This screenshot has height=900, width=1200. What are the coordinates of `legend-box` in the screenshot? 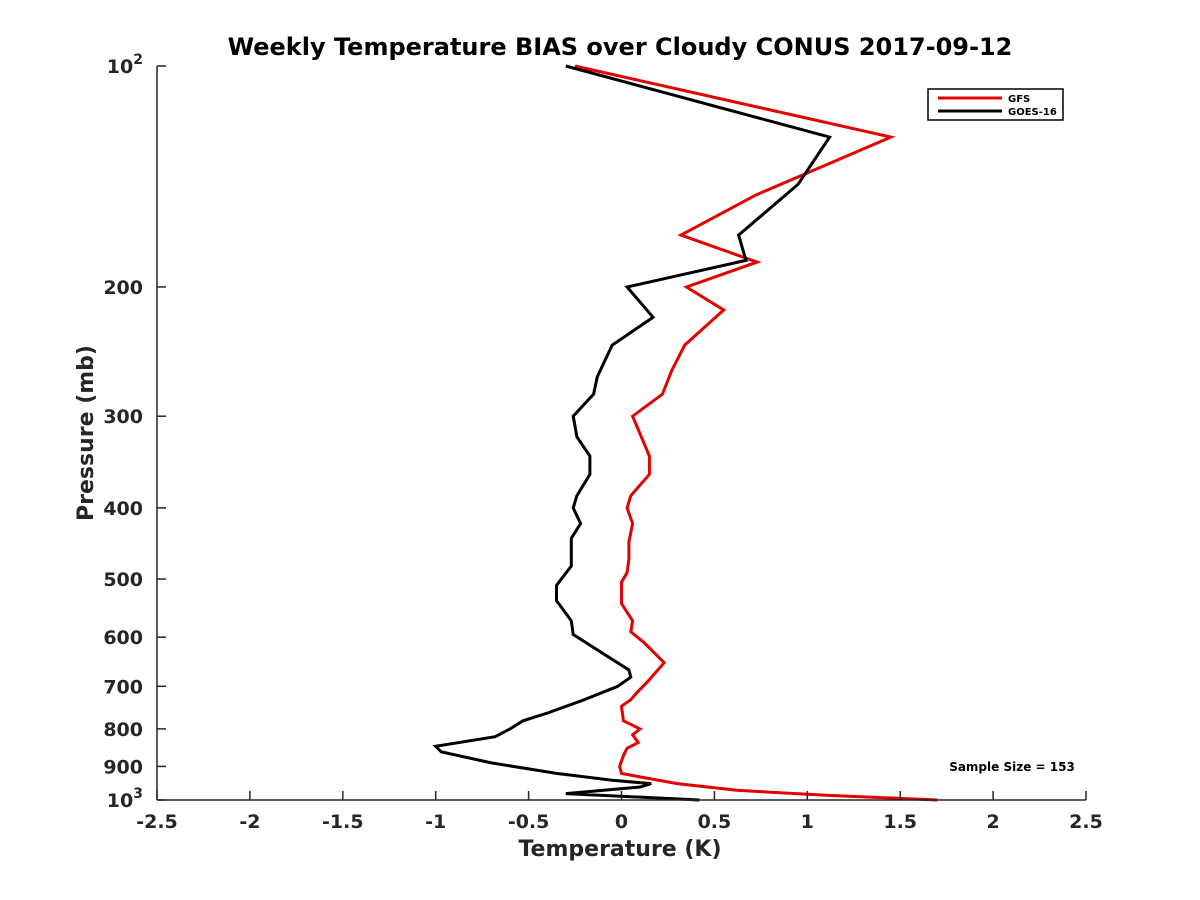 It's located at (995, 104).